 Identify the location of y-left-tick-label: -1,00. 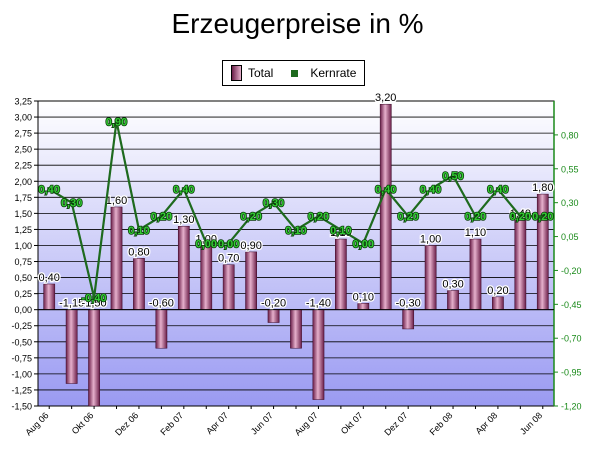
(21, 374).